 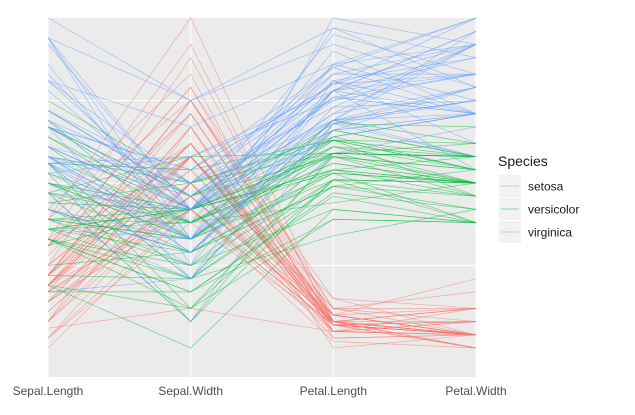 I want to click on legend-title: Species, so click(x=523, y=161).